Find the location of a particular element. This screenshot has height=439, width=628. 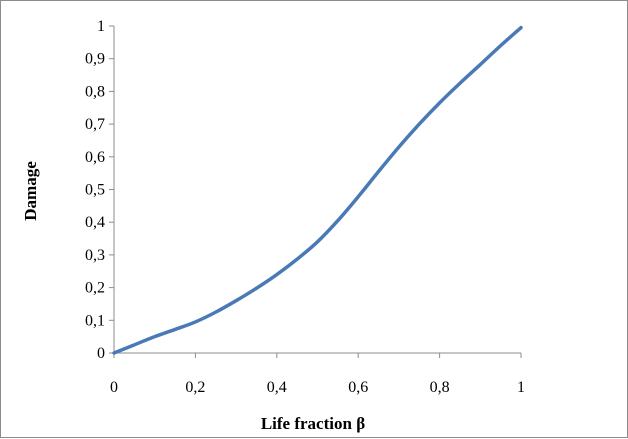

x-tick-label: 0,8 is located at coordinates (440, 387).